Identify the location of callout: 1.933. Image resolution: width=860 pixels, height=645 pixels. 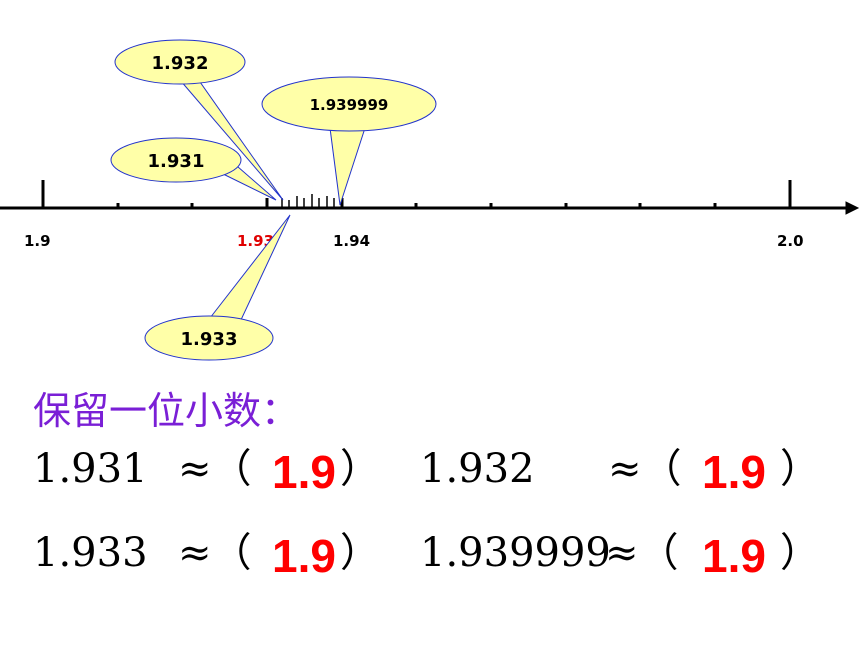
(217, 287).